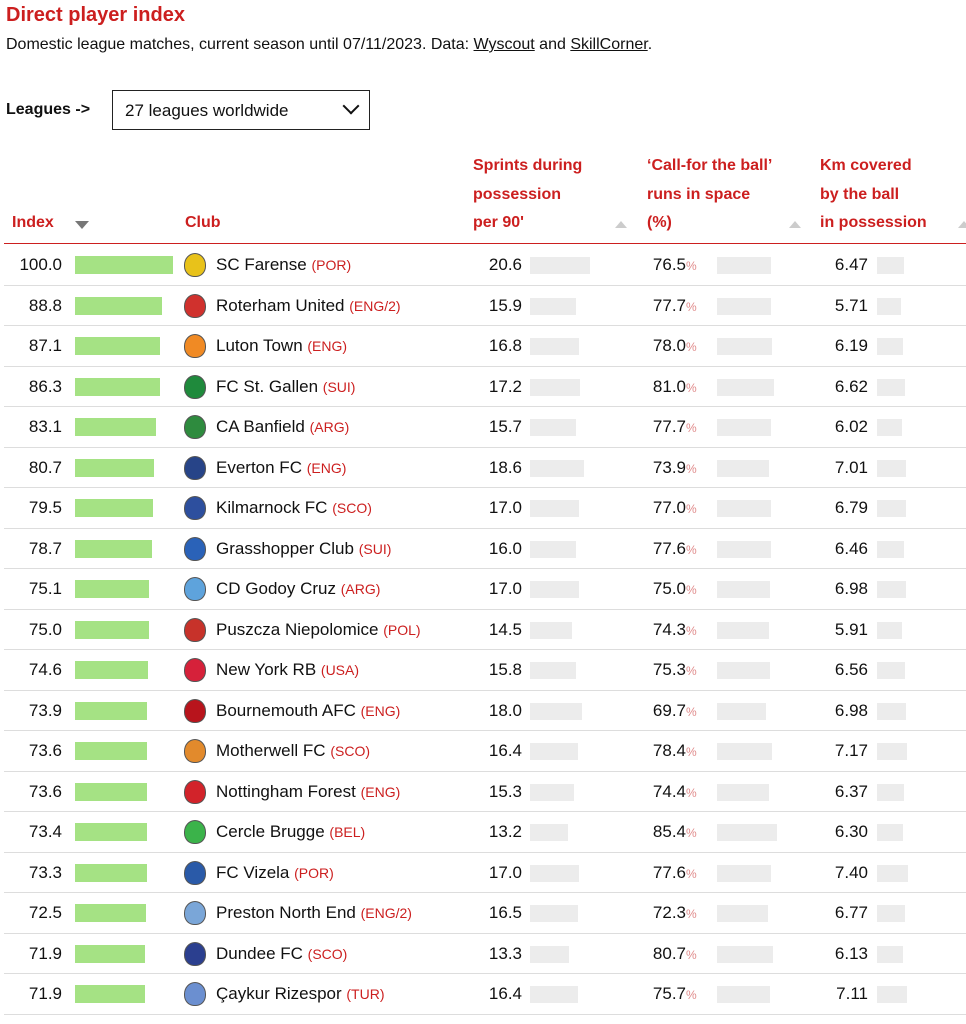  What do you see at coordinates (669, 629) in the screenshot?
I see `runs-value: 74.3` at bounding box center [669, 629].